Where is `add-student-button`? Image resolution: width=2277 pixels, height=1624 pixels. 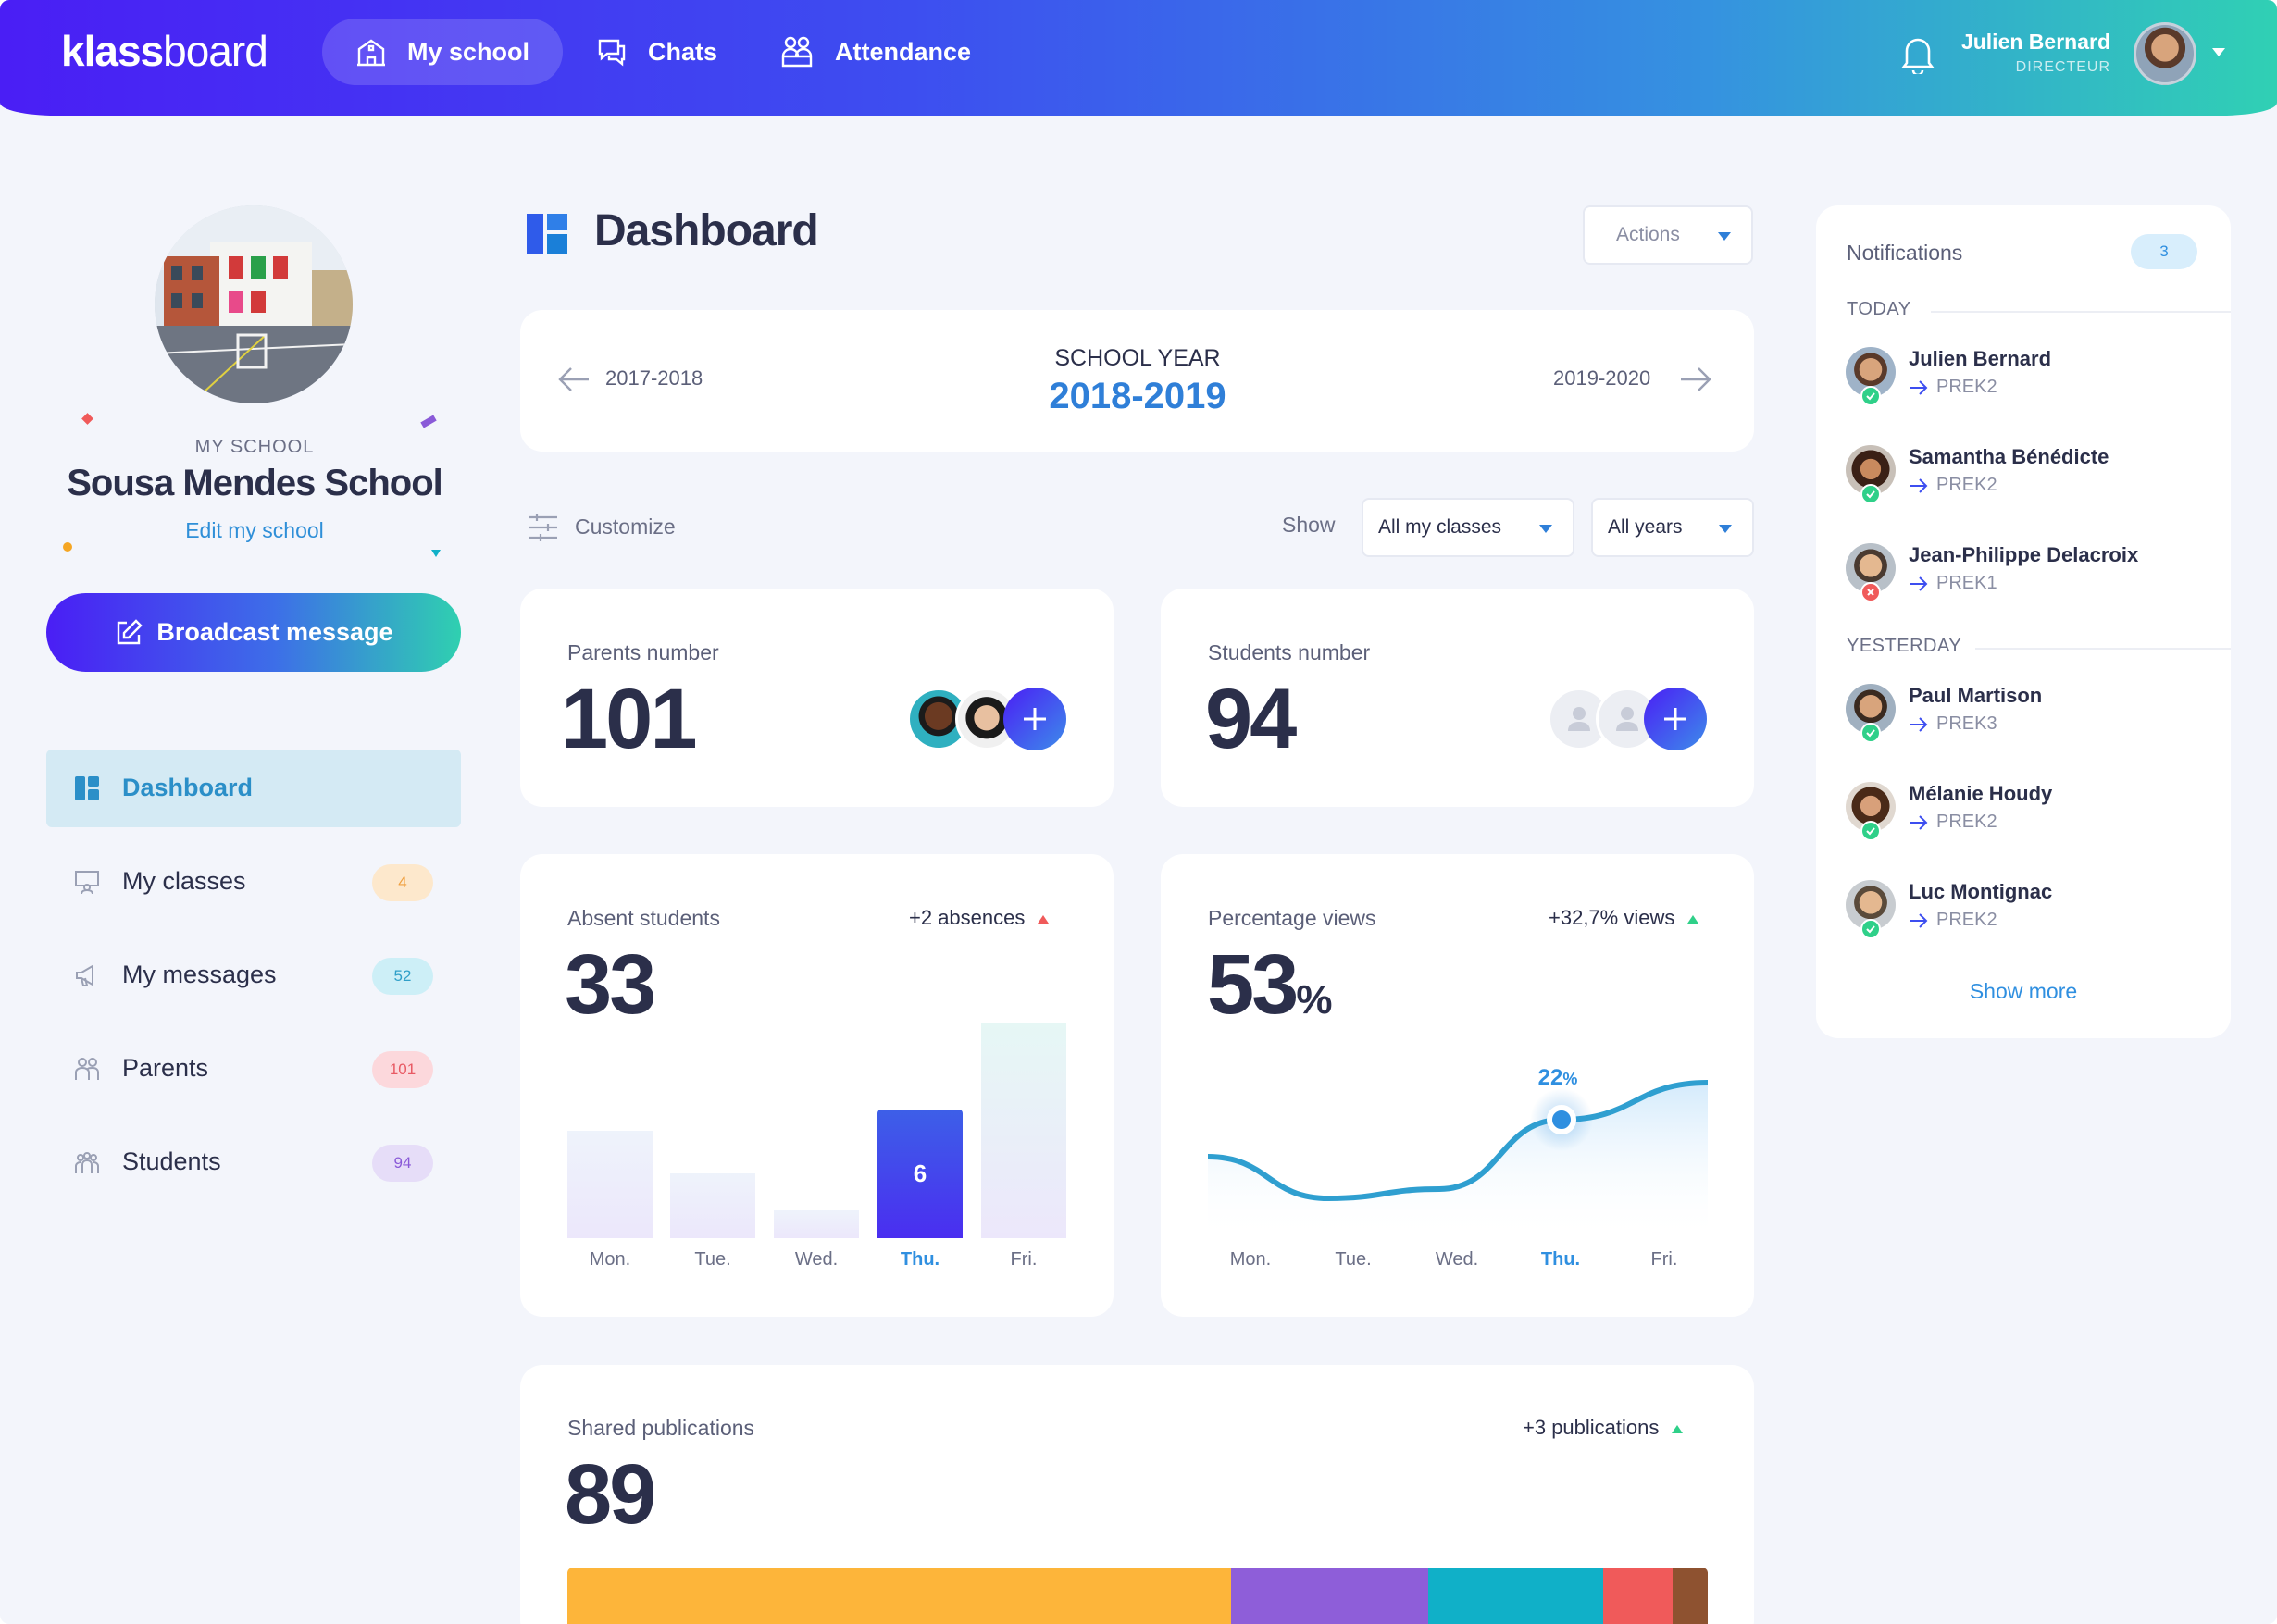
add-student-button is located at coordinates (1676, 719).